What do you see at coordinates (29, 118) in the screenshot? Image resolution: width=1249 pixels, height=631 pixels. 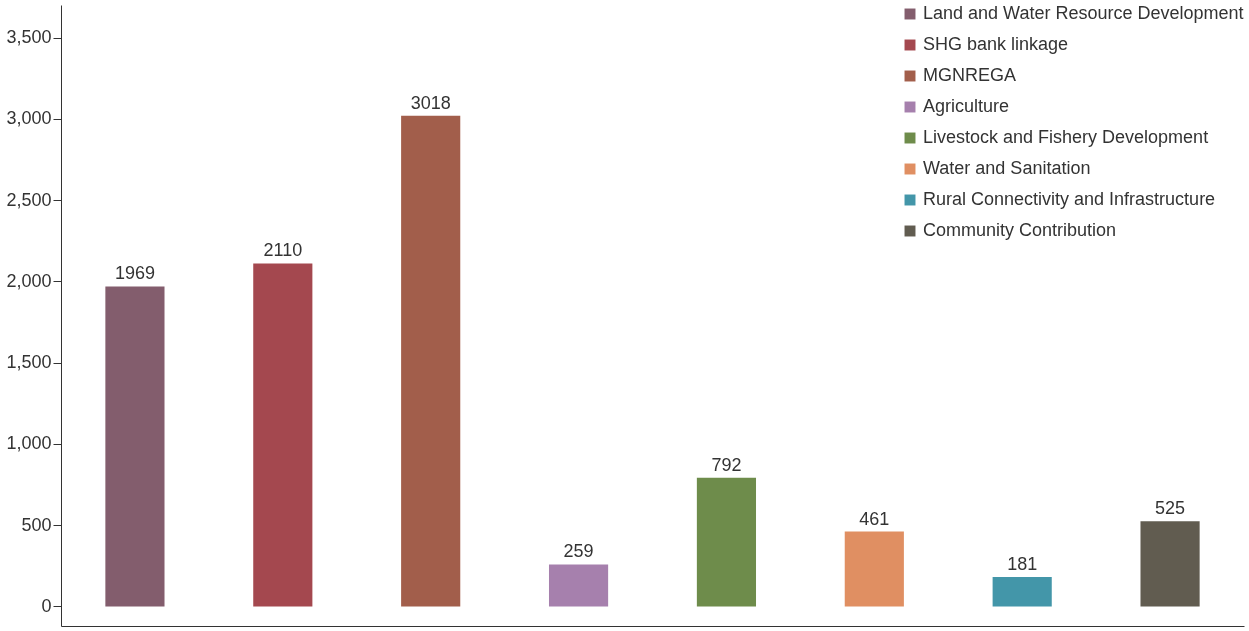 I see `y-tick-label: 3,000` at bounding box center [29, 118].